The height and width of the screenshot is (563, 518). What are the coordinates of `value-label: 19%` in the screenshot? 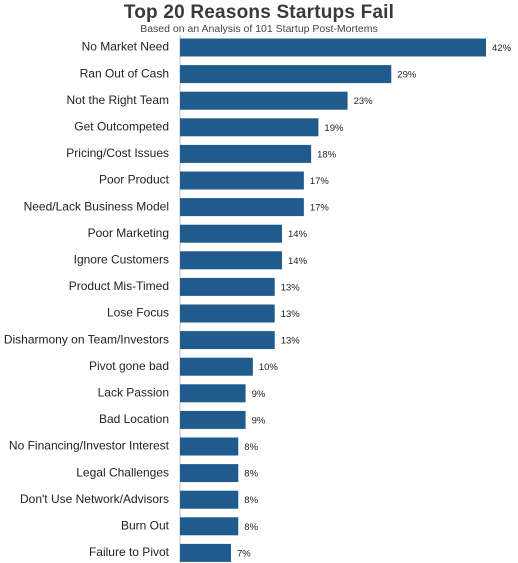 It's located at (334, 128).